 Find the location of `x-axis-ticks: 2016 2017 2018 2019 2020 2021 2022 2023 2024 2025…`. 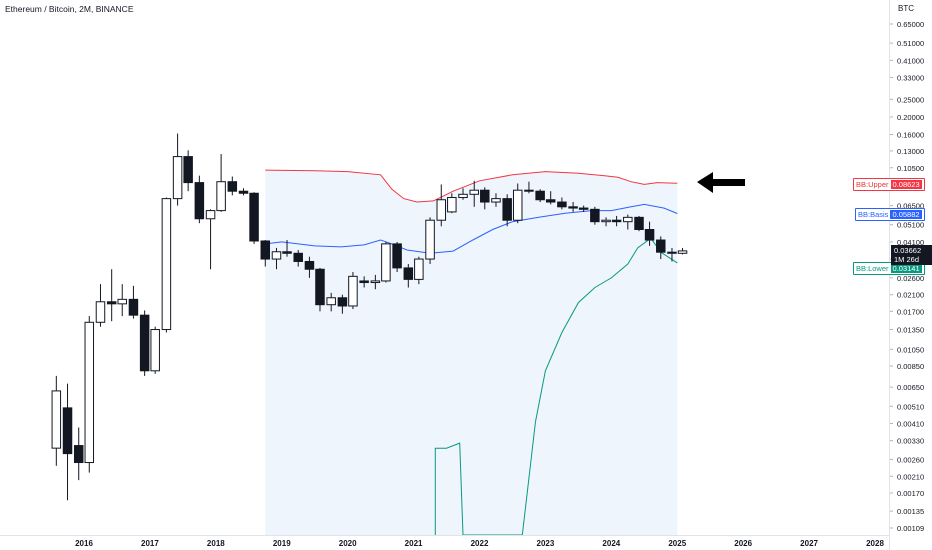

x-axis-ticks: 2016 2017 2018 2019 2020 2021 2022 2023 2024 2025… is located at coordinates (479, 543).